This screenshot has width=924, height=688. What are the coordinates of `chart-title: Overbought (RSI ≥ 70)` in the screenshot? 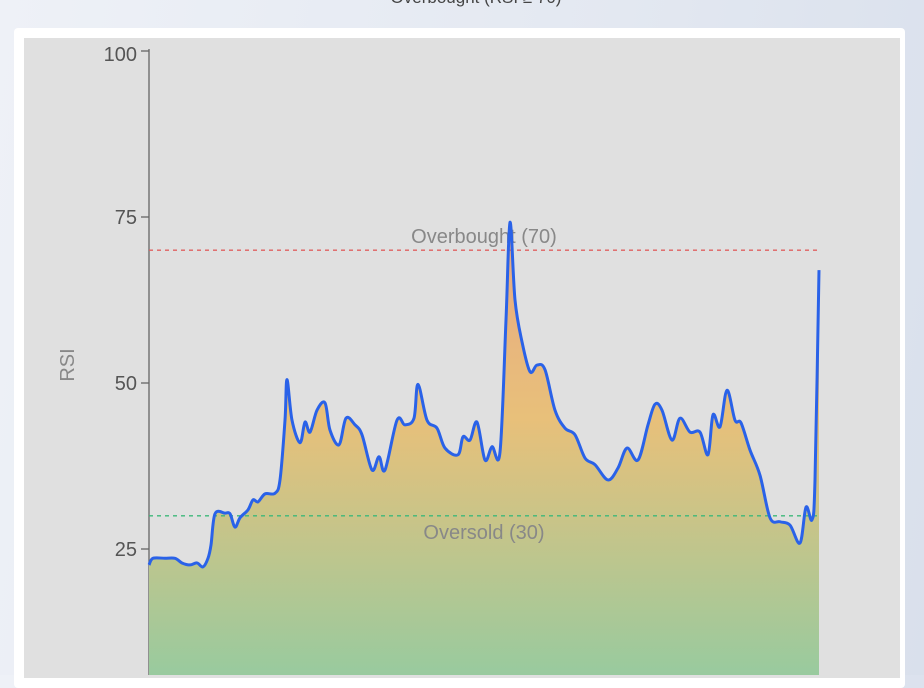 It's located at (462, 4).